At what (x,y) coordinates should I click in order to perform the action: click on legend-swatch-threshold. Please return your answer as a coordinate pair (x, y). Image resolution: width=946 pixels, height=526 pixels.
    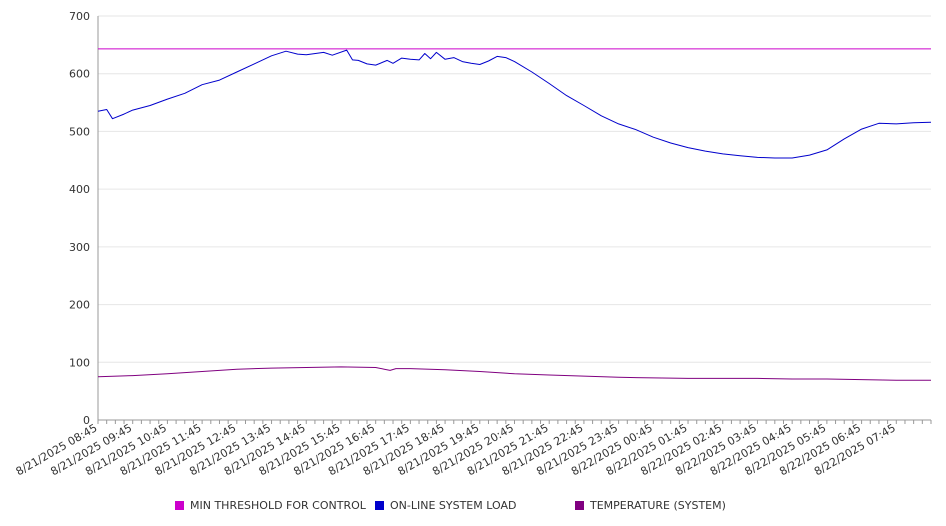
    Looking at the image, I should click on (179, 505).